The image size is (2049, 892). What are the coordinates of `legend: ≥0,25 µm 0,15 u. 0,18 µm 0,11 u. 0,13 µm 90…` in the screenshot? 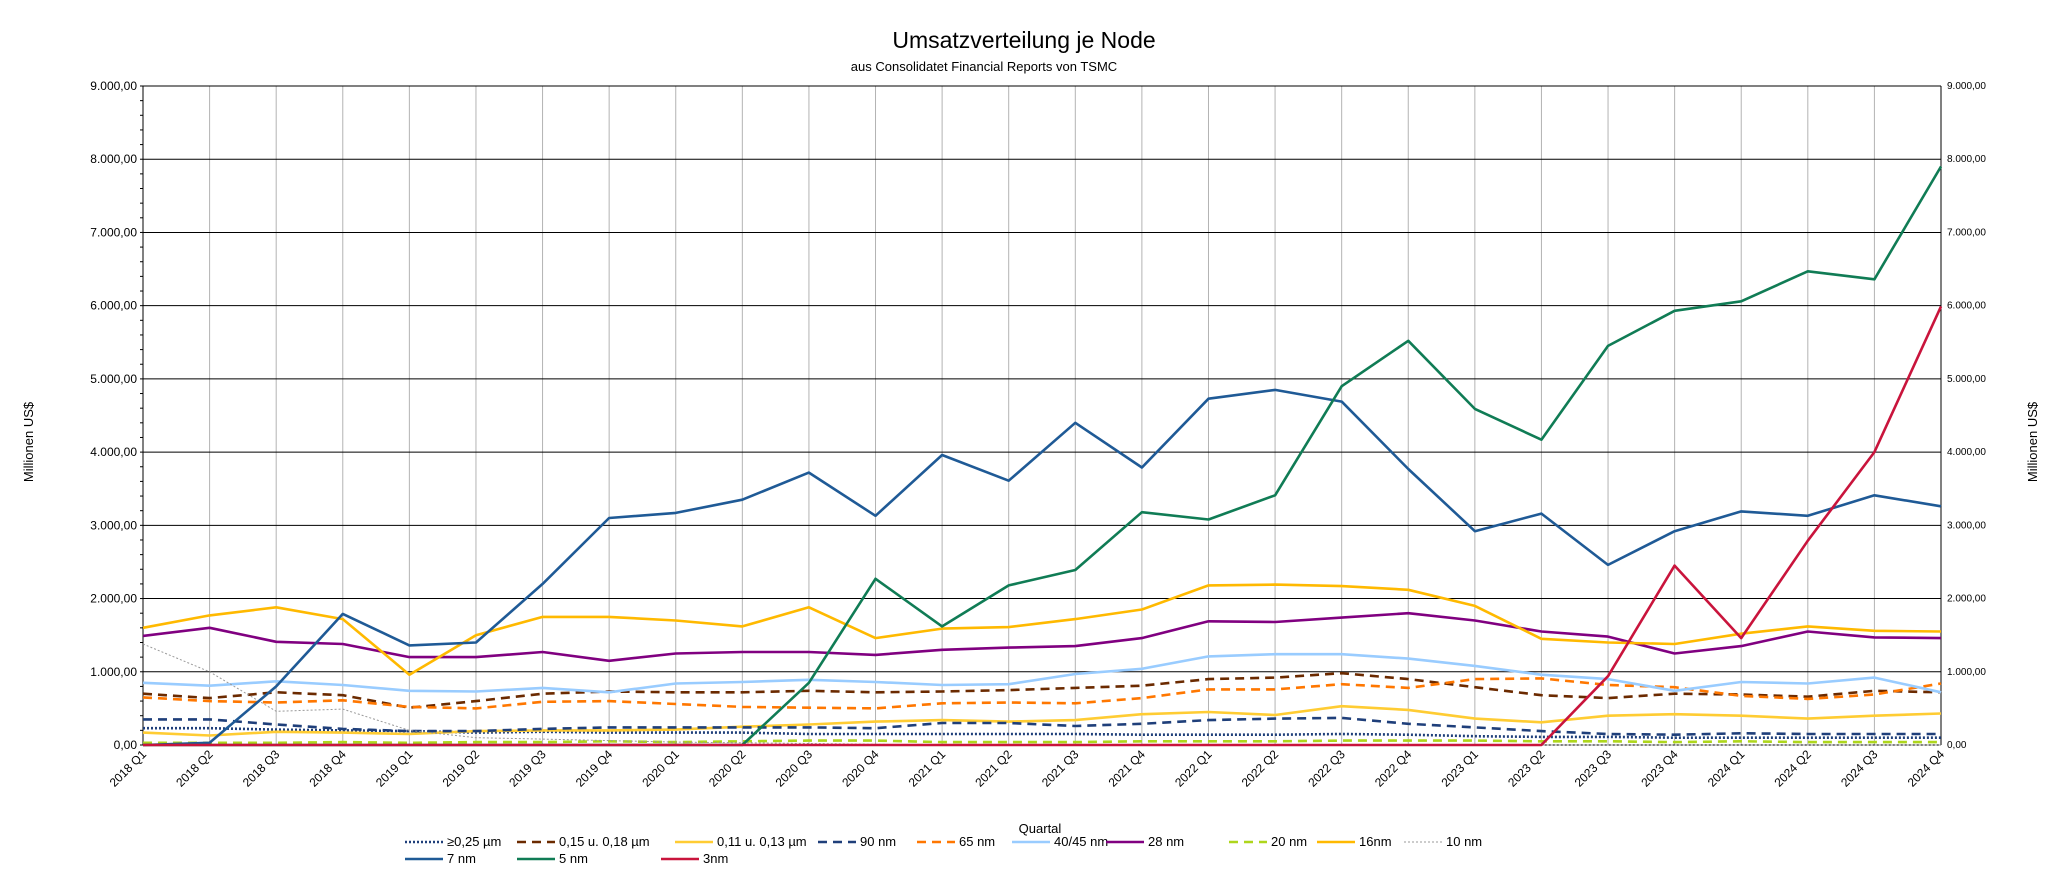 It's located at (943, 850).